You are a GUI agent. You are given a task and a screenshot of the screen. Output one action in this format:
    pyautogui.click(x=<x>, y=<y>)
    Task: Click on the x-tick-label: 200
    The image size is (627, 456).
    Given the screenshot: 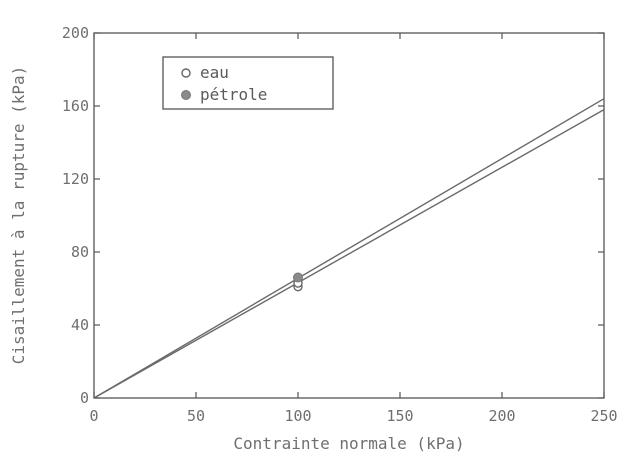 What is the action you would take?
    pyautogui.click(x=501, y=416)
    